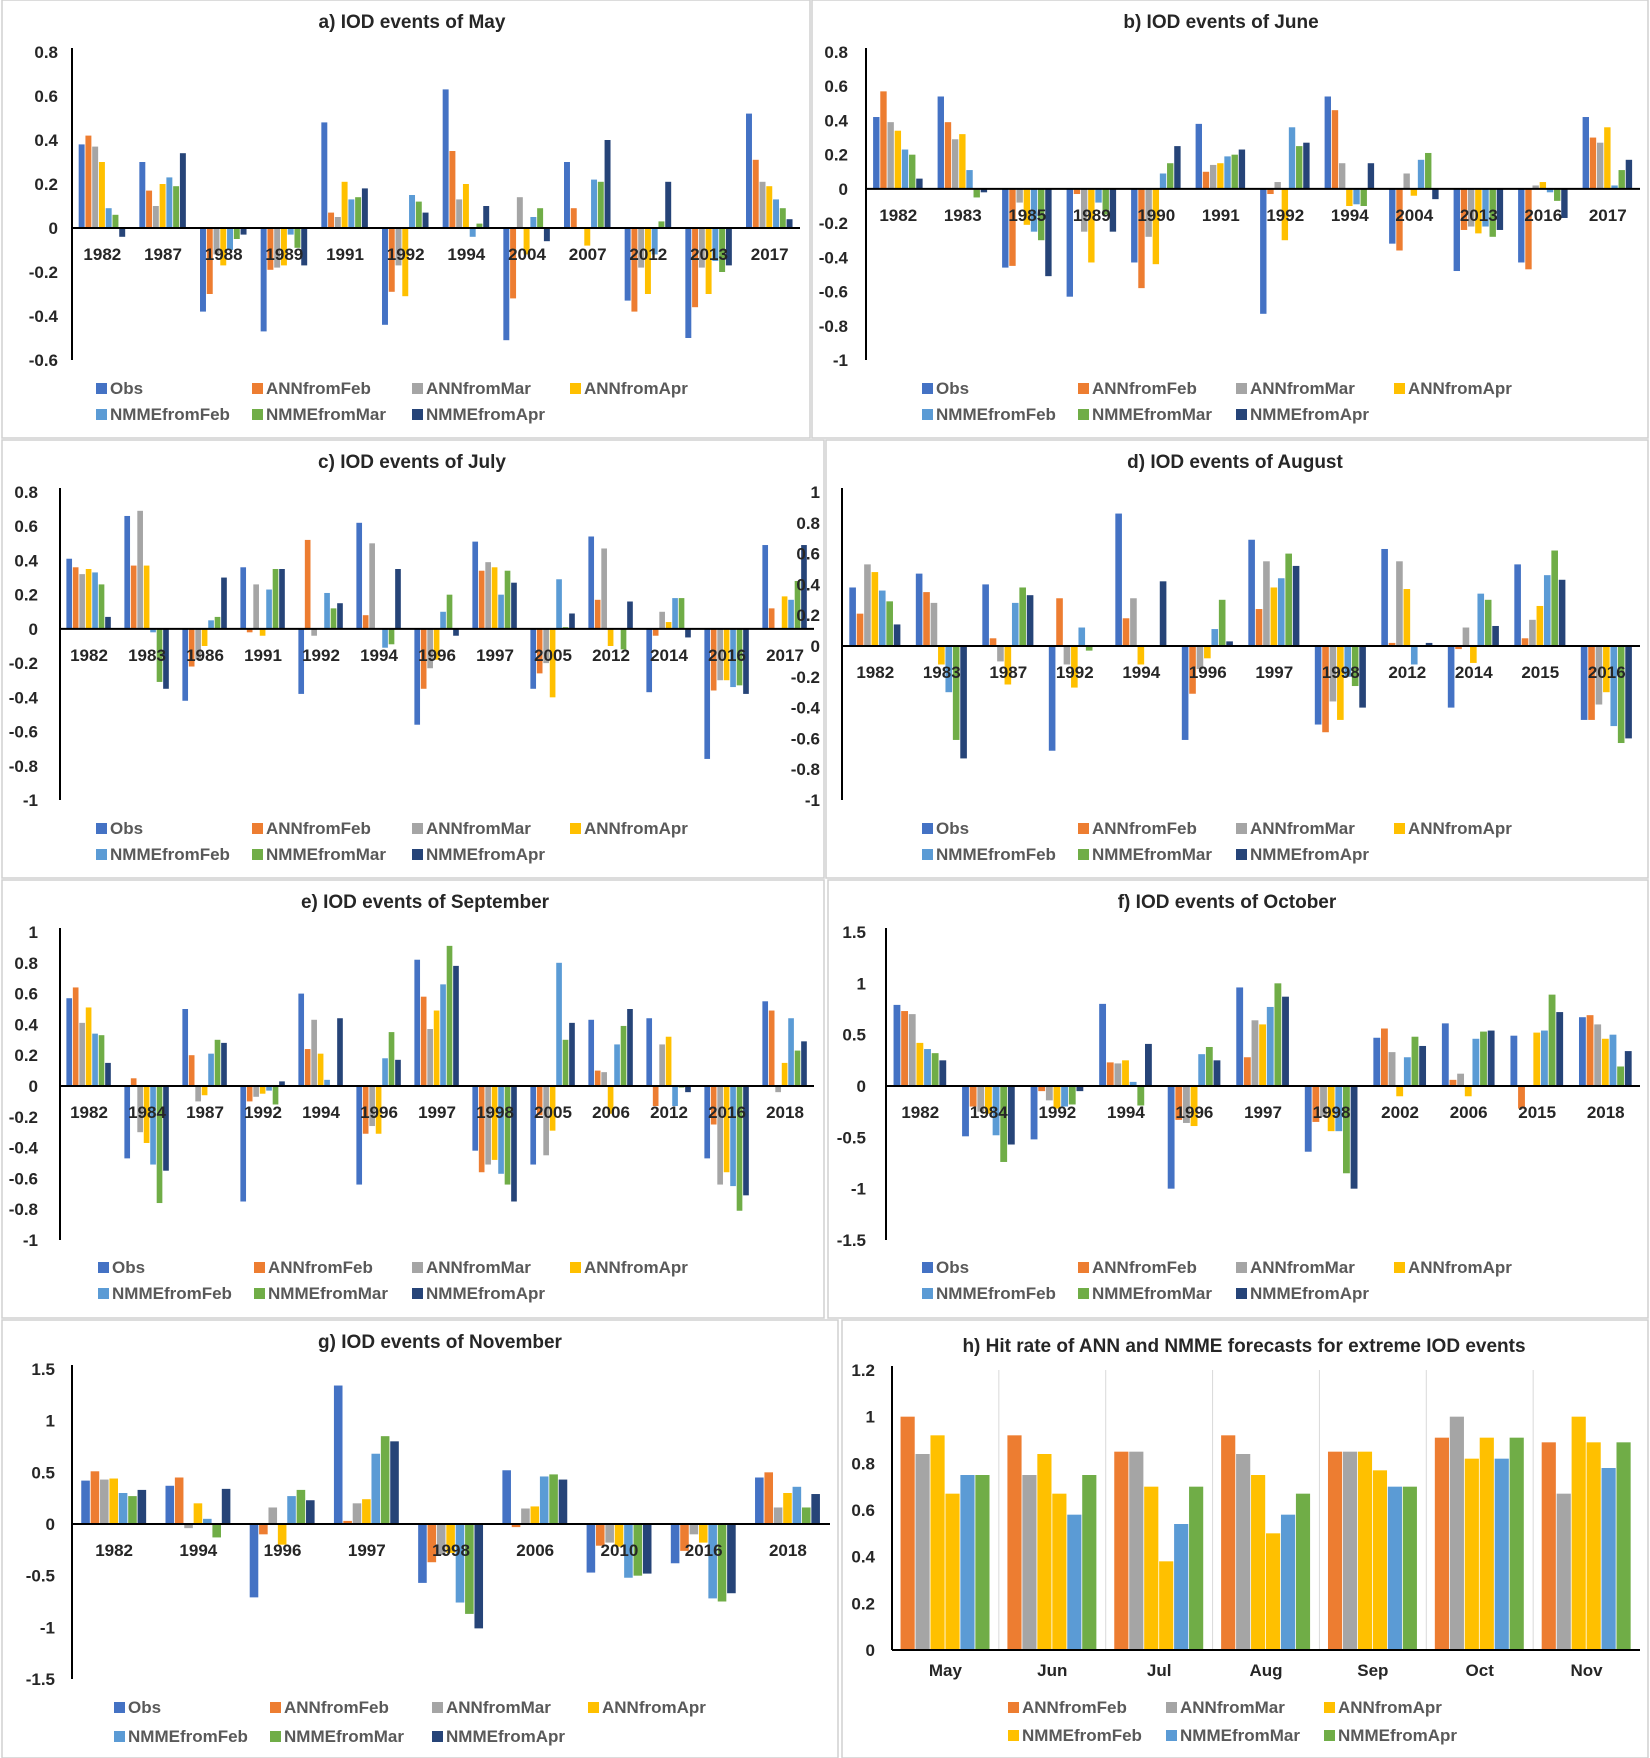  Describe the element at coordinates (1614, 187) in the screenshot. I see `bar-nmmefromfeb-2017` at that location.